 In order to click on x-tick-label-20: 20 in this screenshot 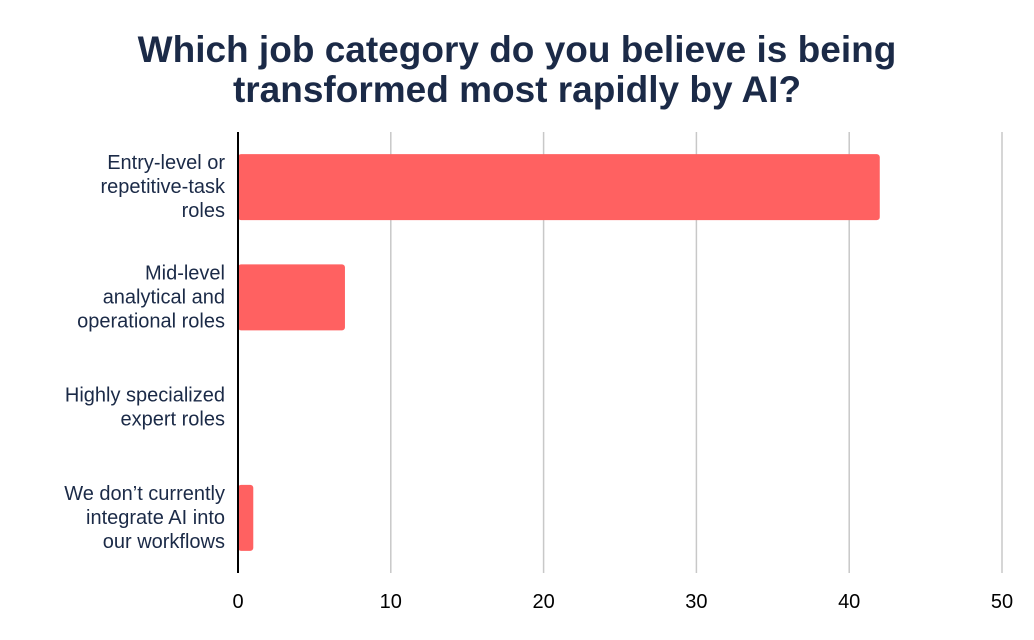, I will do `click(543, 602)`.